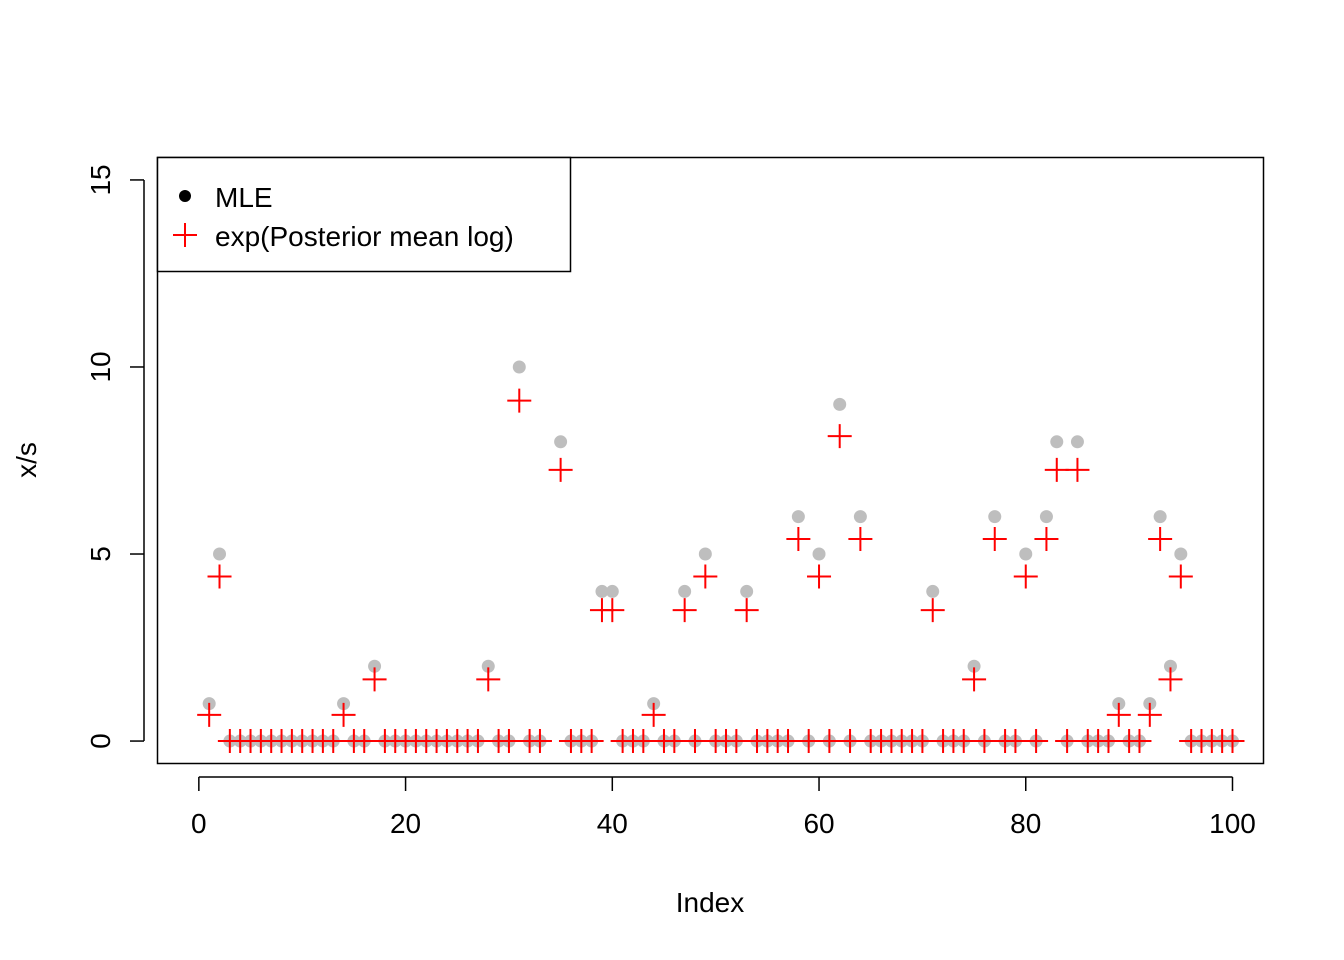 This screenshot has height=960, width=1344. What do you see at coordinates (1232, 823) in the screenshot?
I see `x-tick-label: 100` at bounding box center [1232, 823].